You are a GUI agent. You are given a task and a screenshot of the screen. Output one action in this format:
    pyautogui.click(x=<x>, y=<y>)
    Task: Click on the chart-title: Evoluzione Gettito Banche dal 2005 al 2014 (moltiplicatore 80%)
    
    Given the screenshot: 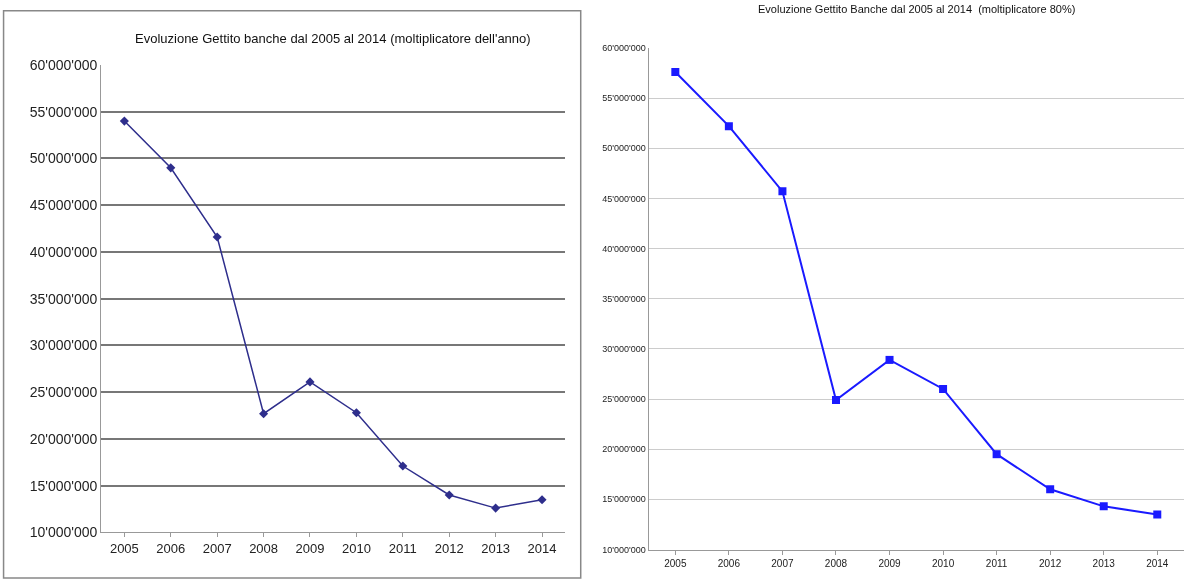 What is the action you would take?
    pyautogui.click(x=917, y=9)
    